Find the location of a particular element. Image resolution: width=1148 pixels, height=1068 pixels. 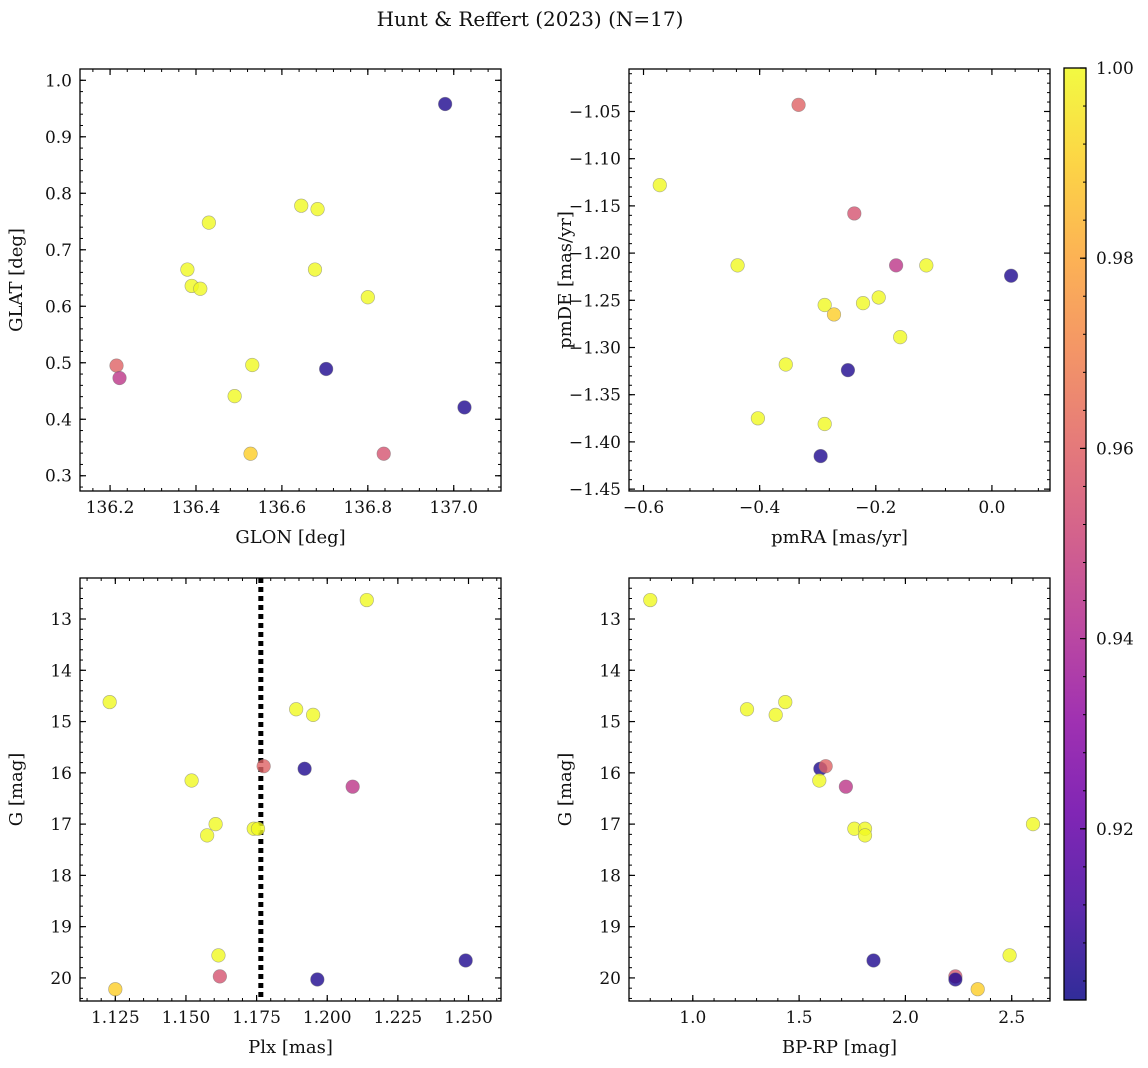

y-tick-label: −1.45 is located at coordinates (595, 490).